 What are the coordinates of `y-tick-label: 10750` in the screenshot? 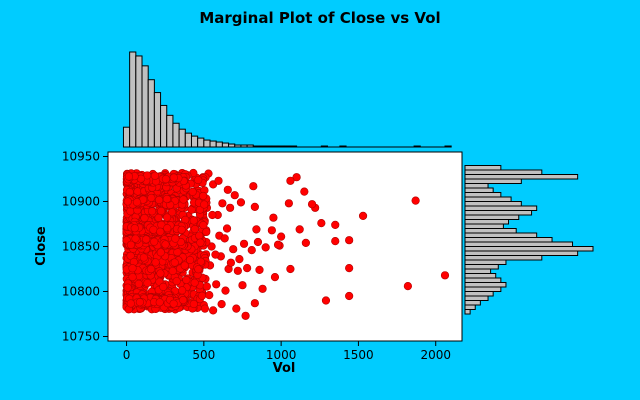 It's located at (81, 337).